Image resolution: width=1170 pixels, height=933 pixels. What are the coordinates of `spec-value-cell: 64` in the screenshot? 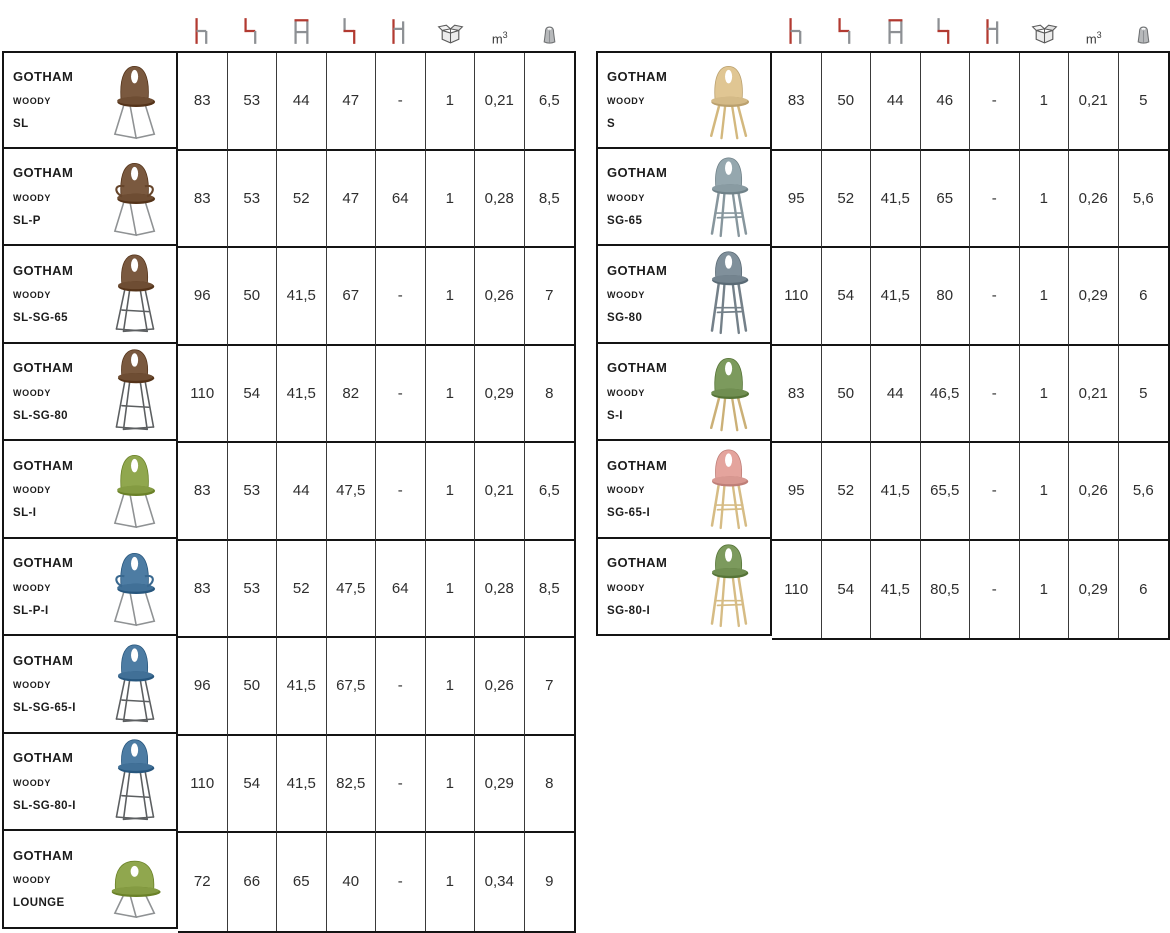 It's located at (401, 589).